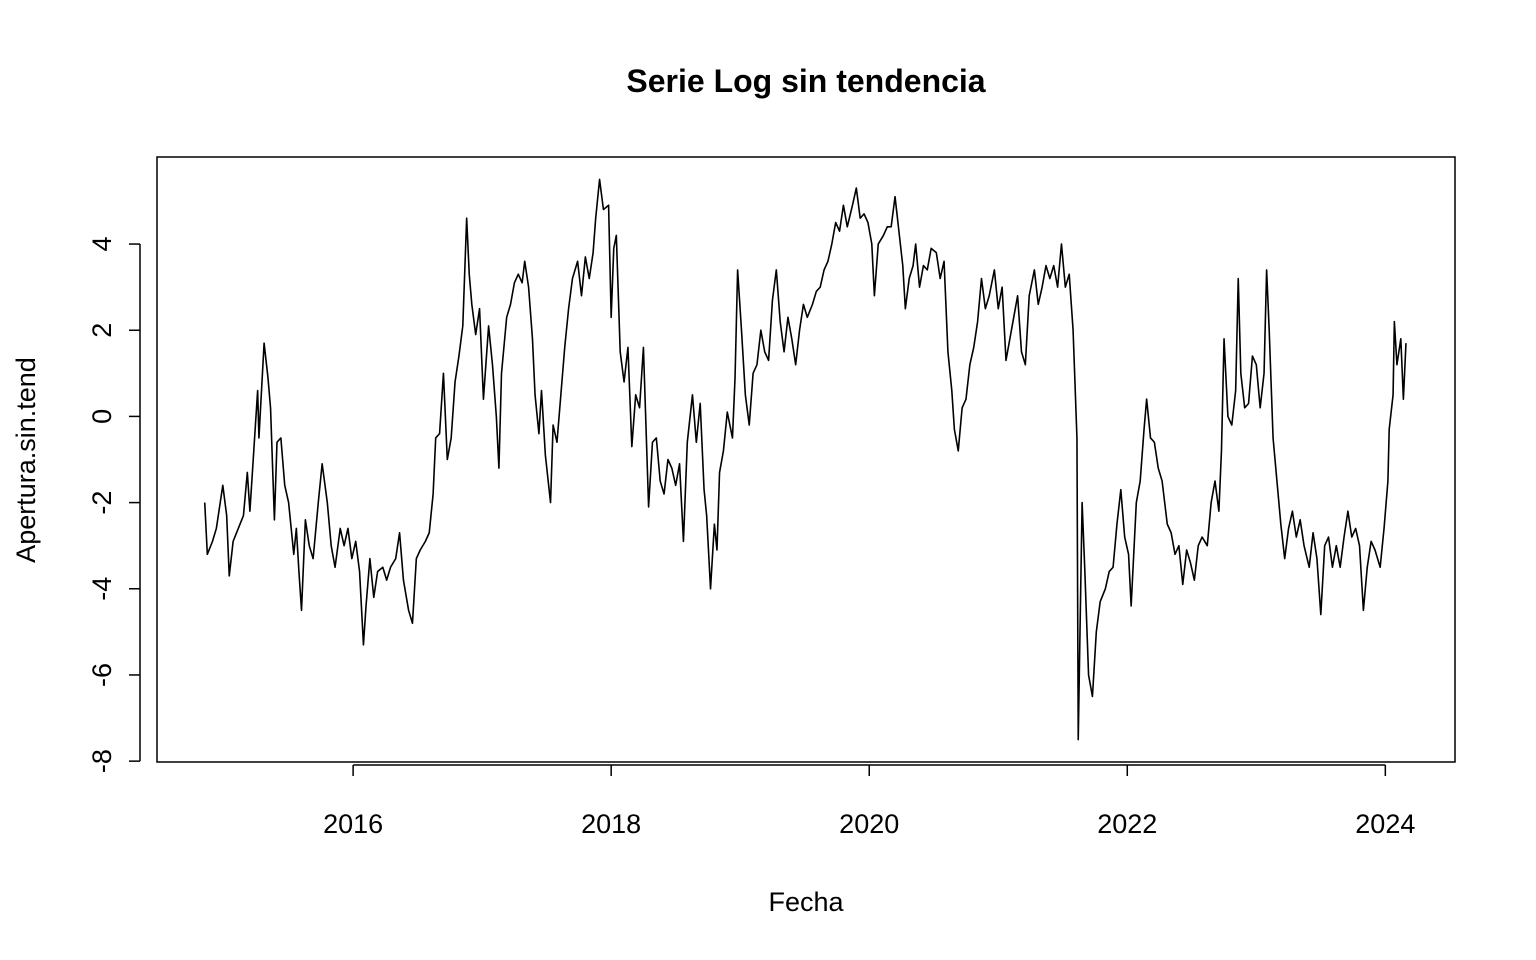  Describe the element at coordinates (1127, 824) in the screenshot. I see `x-tick-label: 2022` at that location.